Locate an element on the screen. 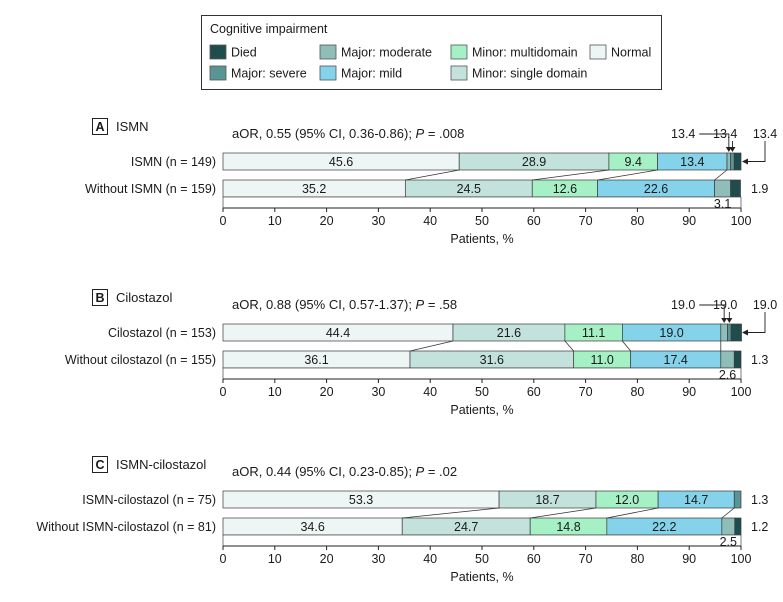  right-value-label: 1.2 is located at coordinates (759, 527).